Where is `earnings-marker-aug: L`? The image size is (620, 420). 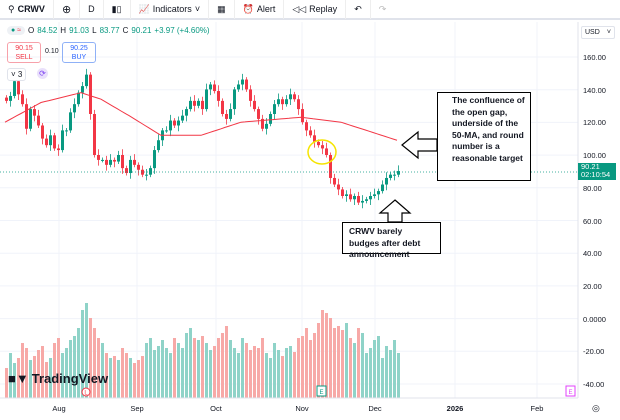 earnings-marker-aug: L is located at coordinates (86, 392).